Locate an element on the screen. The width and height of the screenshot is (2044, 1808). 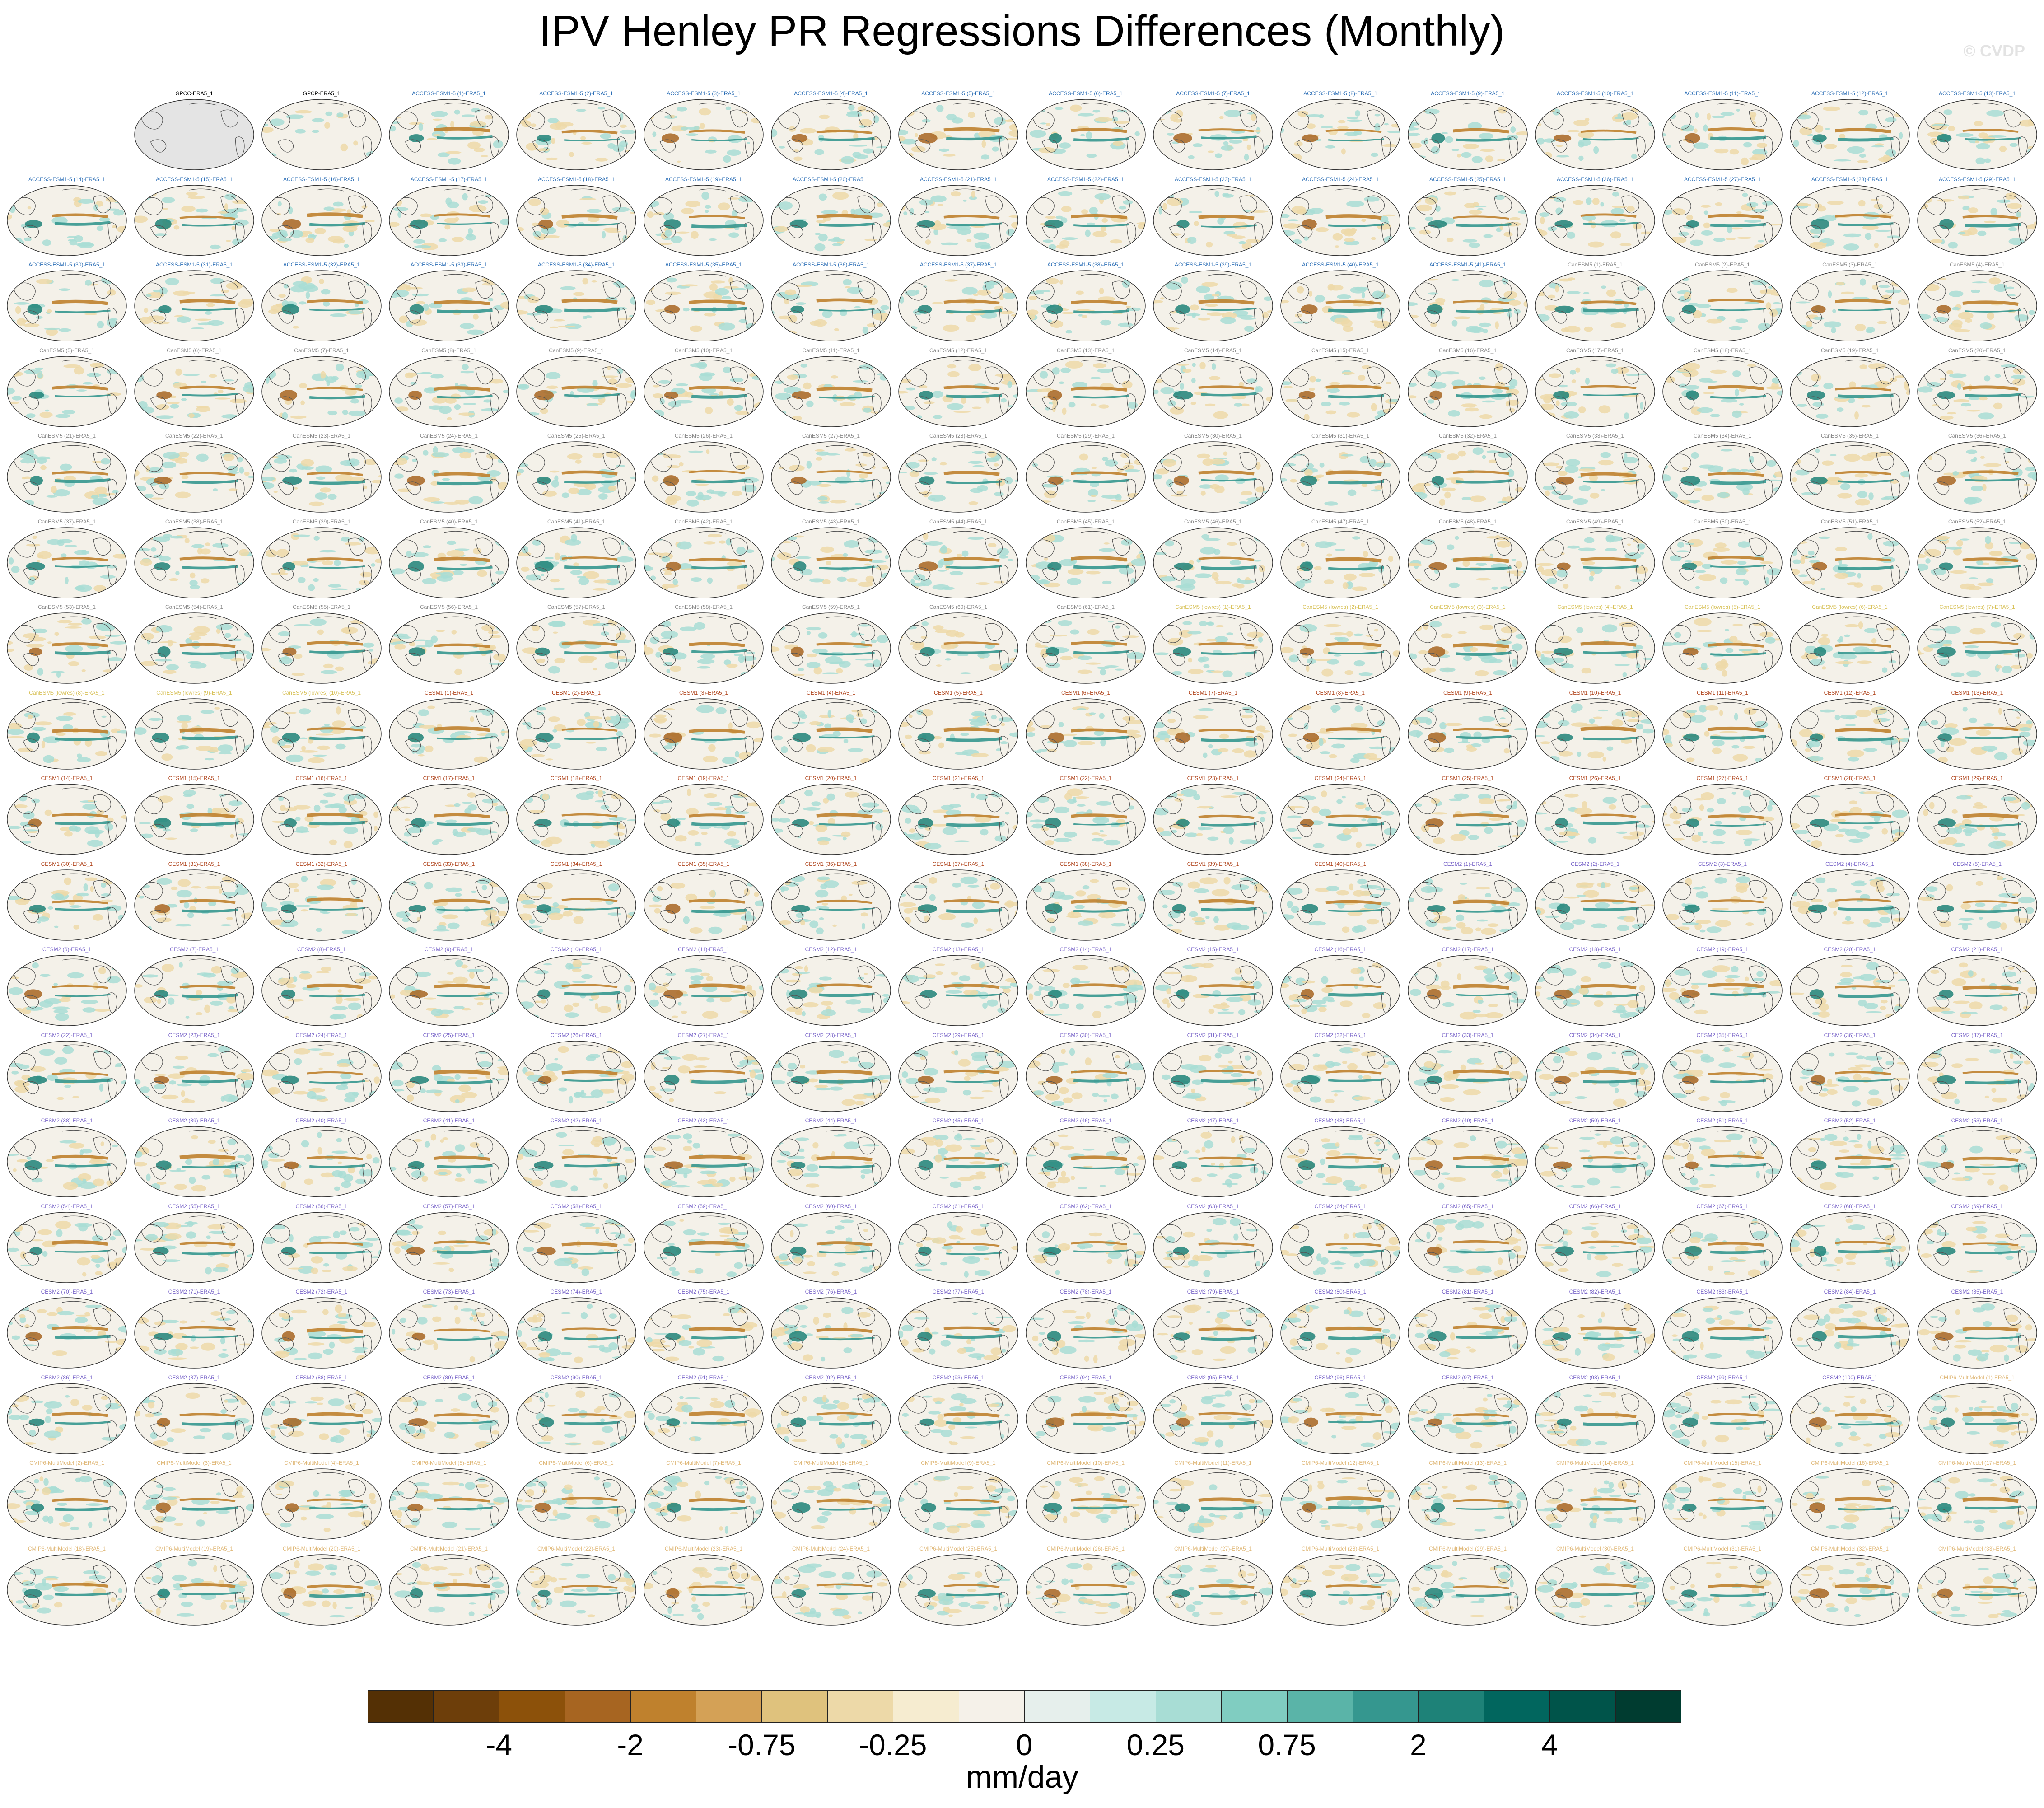
panel-title: CESM1 (27)-ERA5_1 is located at coordinates (1722, 778).